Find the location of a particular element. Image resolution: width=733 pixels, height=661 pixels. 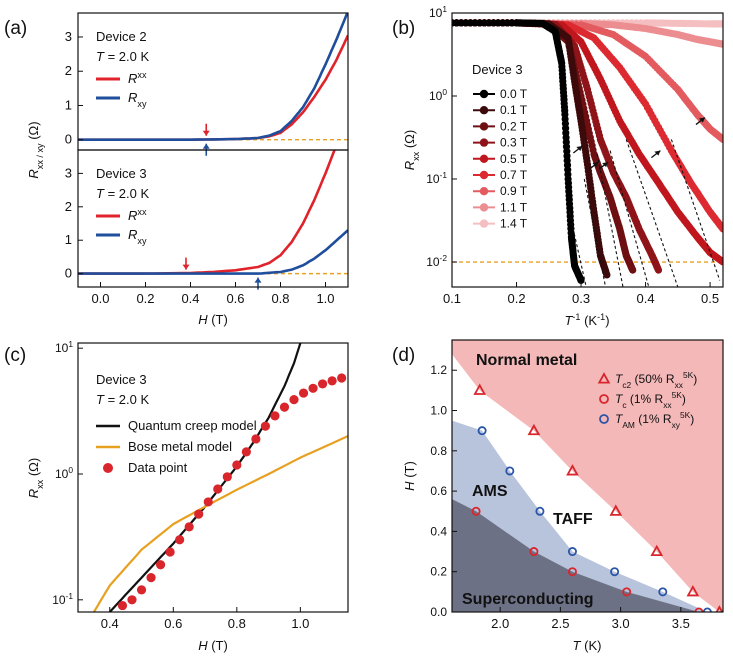

y-axis-label: H (T) is located at coordinates (409, 476).